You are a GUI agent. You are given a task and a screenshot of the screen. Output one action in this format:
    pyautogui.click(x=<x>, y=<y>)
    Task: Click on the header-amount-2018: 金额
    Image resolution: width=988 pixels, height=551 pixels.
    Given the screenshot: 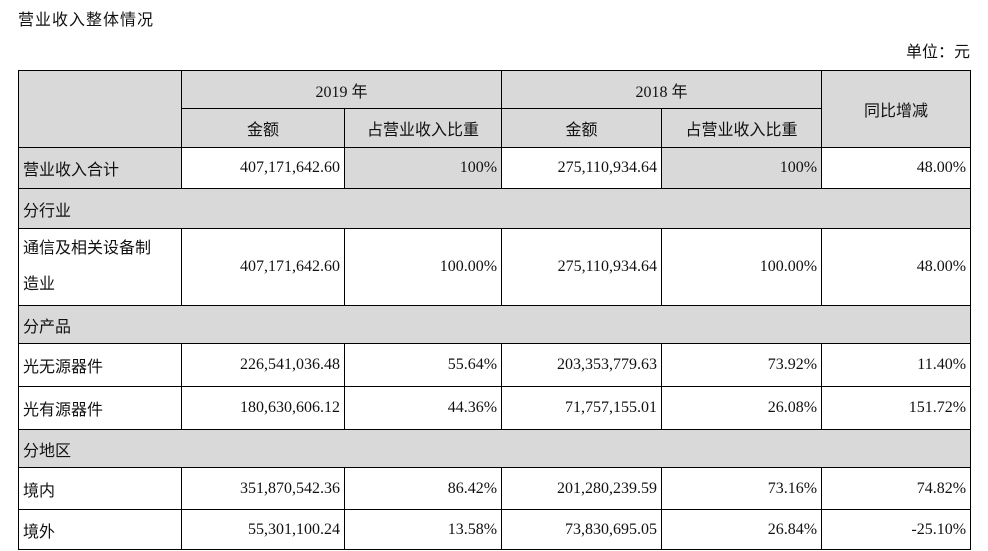 What is the action you would take?
    pyautogui.click(x=582, y=128)
    